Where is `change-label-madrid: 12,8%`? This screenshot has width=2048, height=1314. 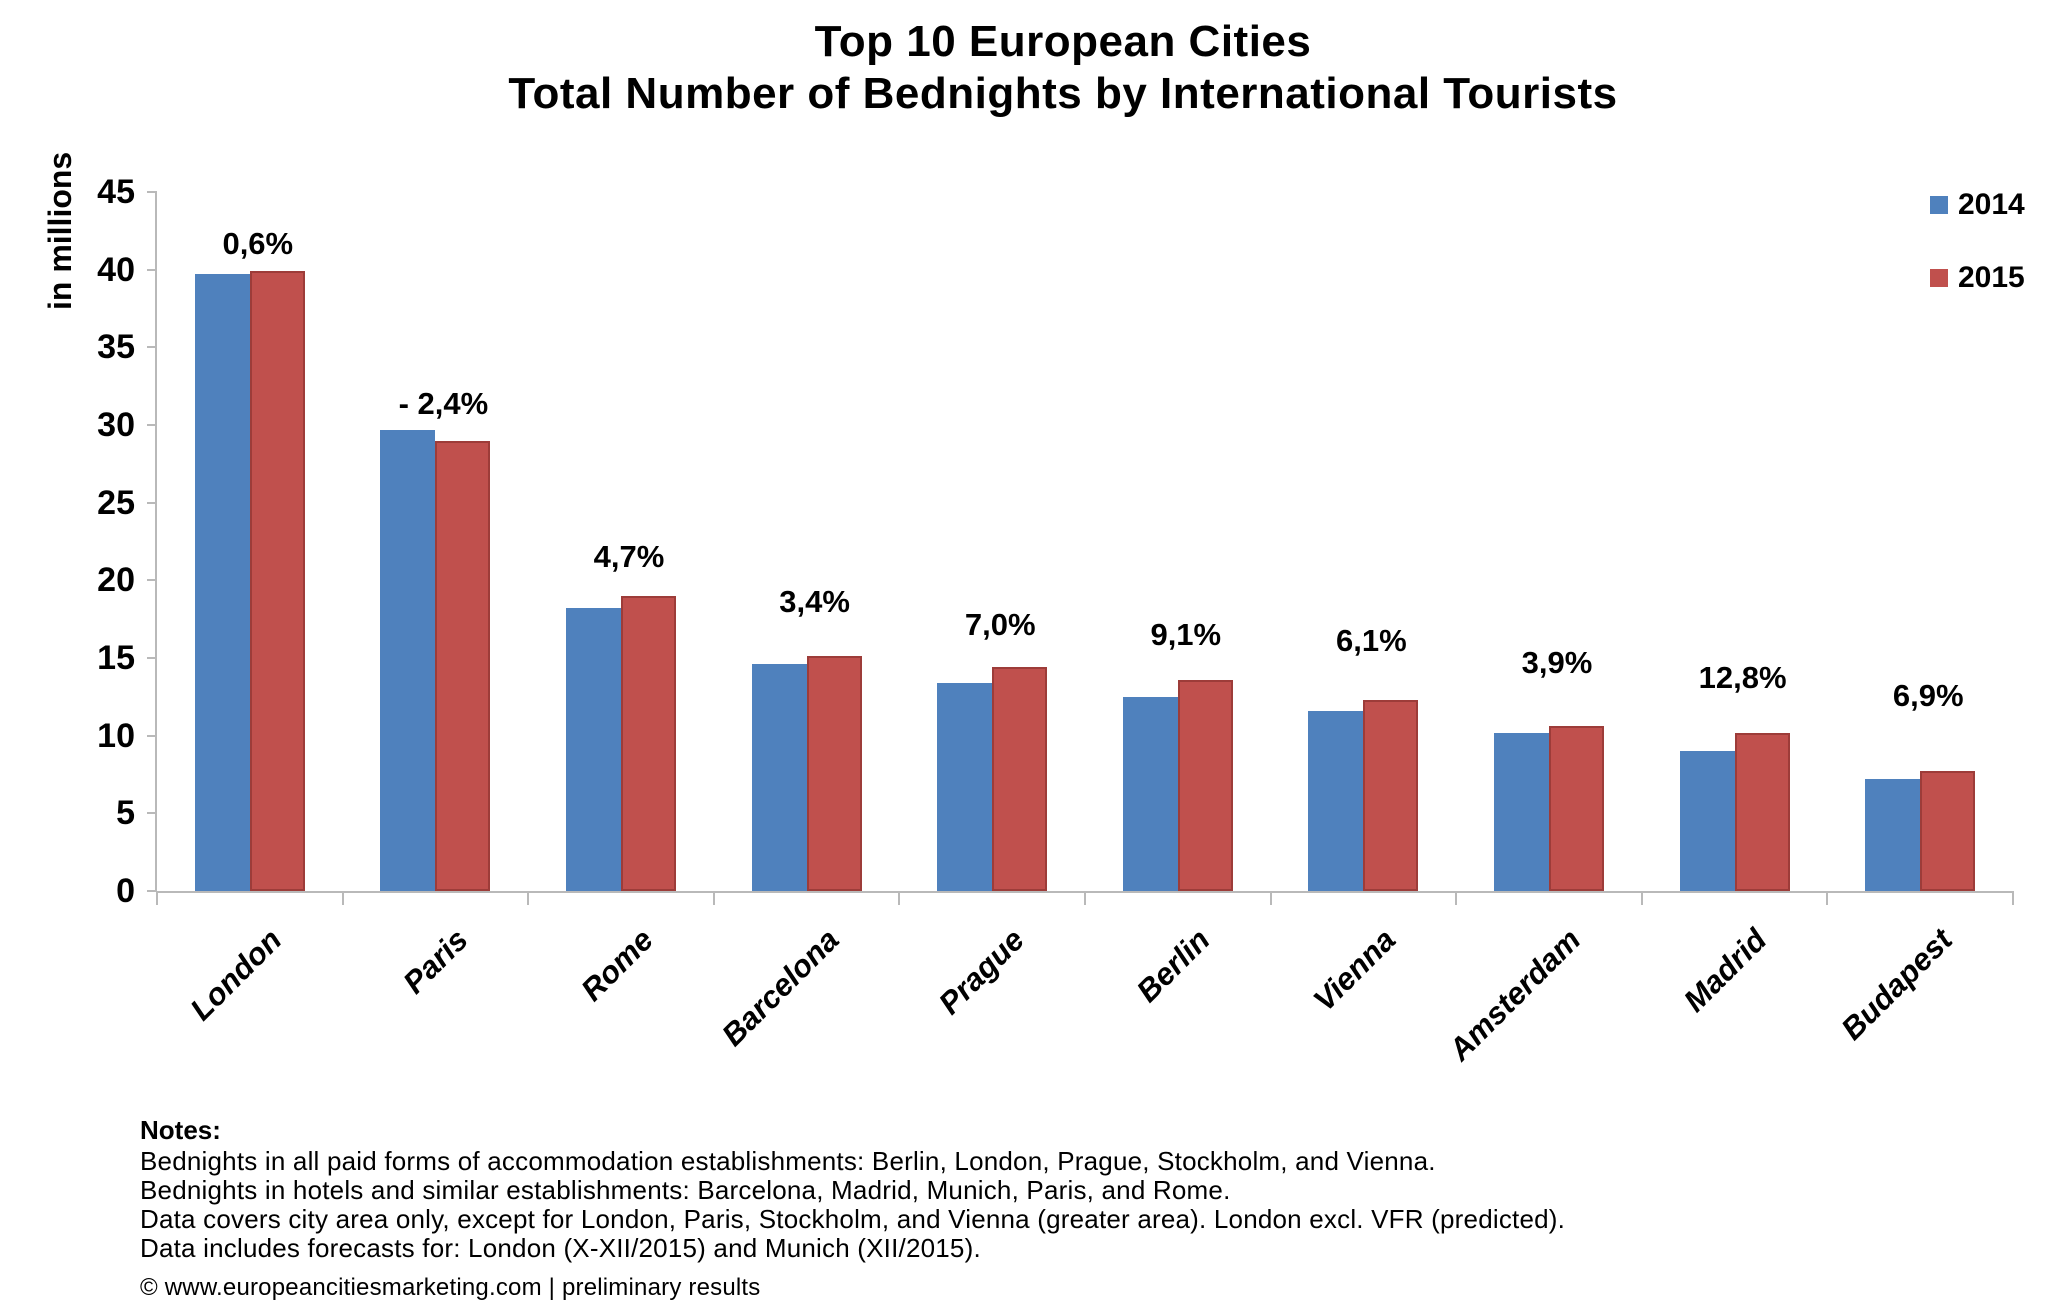 change-label-madrid: 12,8% is located at coordinates (1742, 677).